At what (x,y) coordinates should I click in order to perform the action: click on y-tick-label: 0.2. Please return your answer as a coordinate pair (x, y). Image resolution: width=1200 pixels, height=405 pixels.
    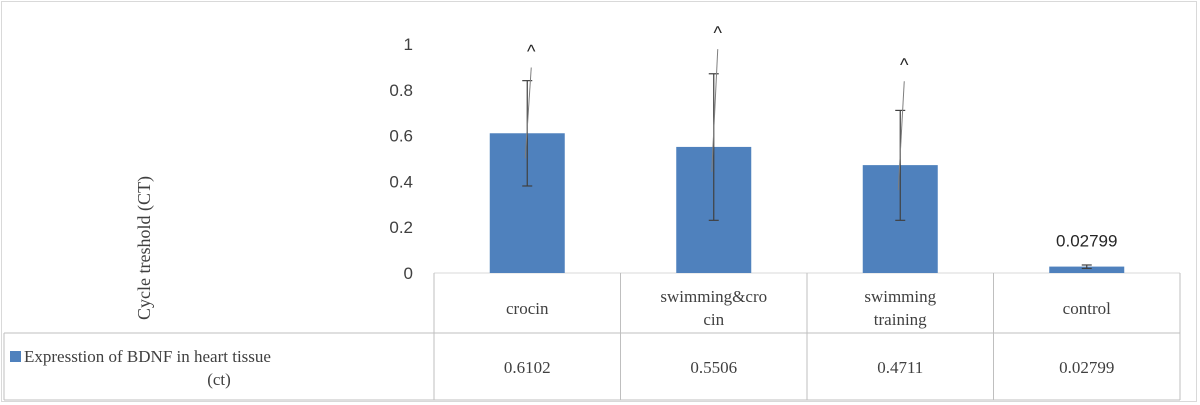
    Looking at the image, I should click on (401, 227).